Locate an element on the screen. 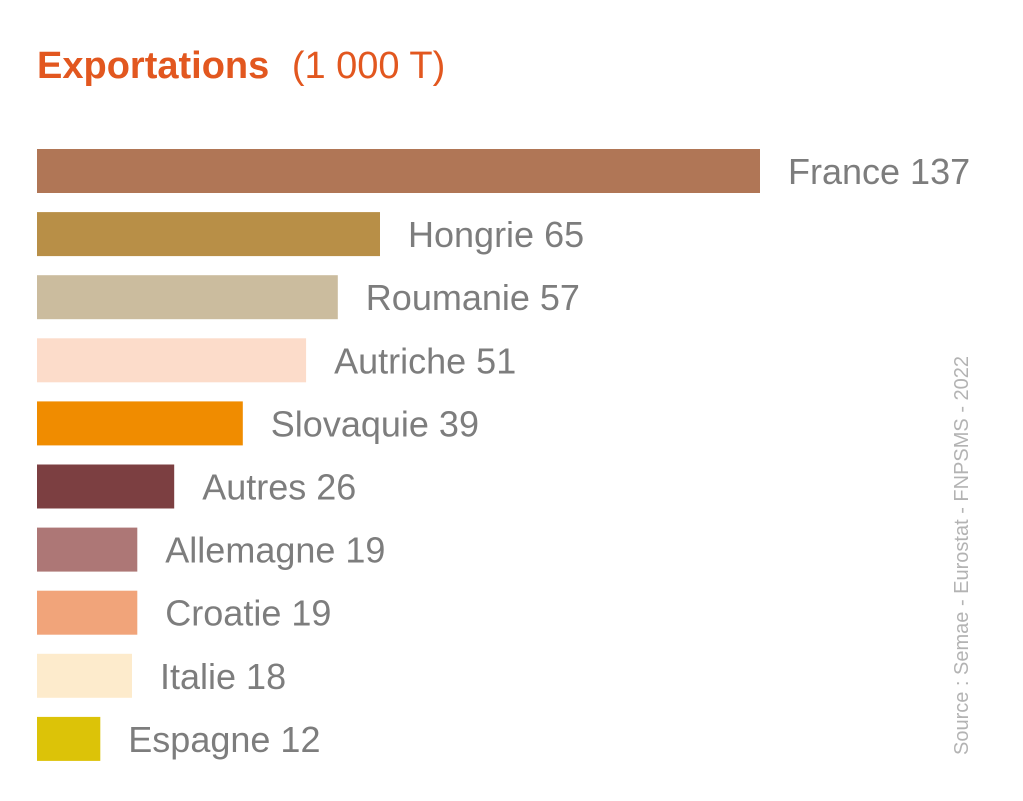 The image size is (1023, 801). bar-hongrie is located at coordinates (208, 234).